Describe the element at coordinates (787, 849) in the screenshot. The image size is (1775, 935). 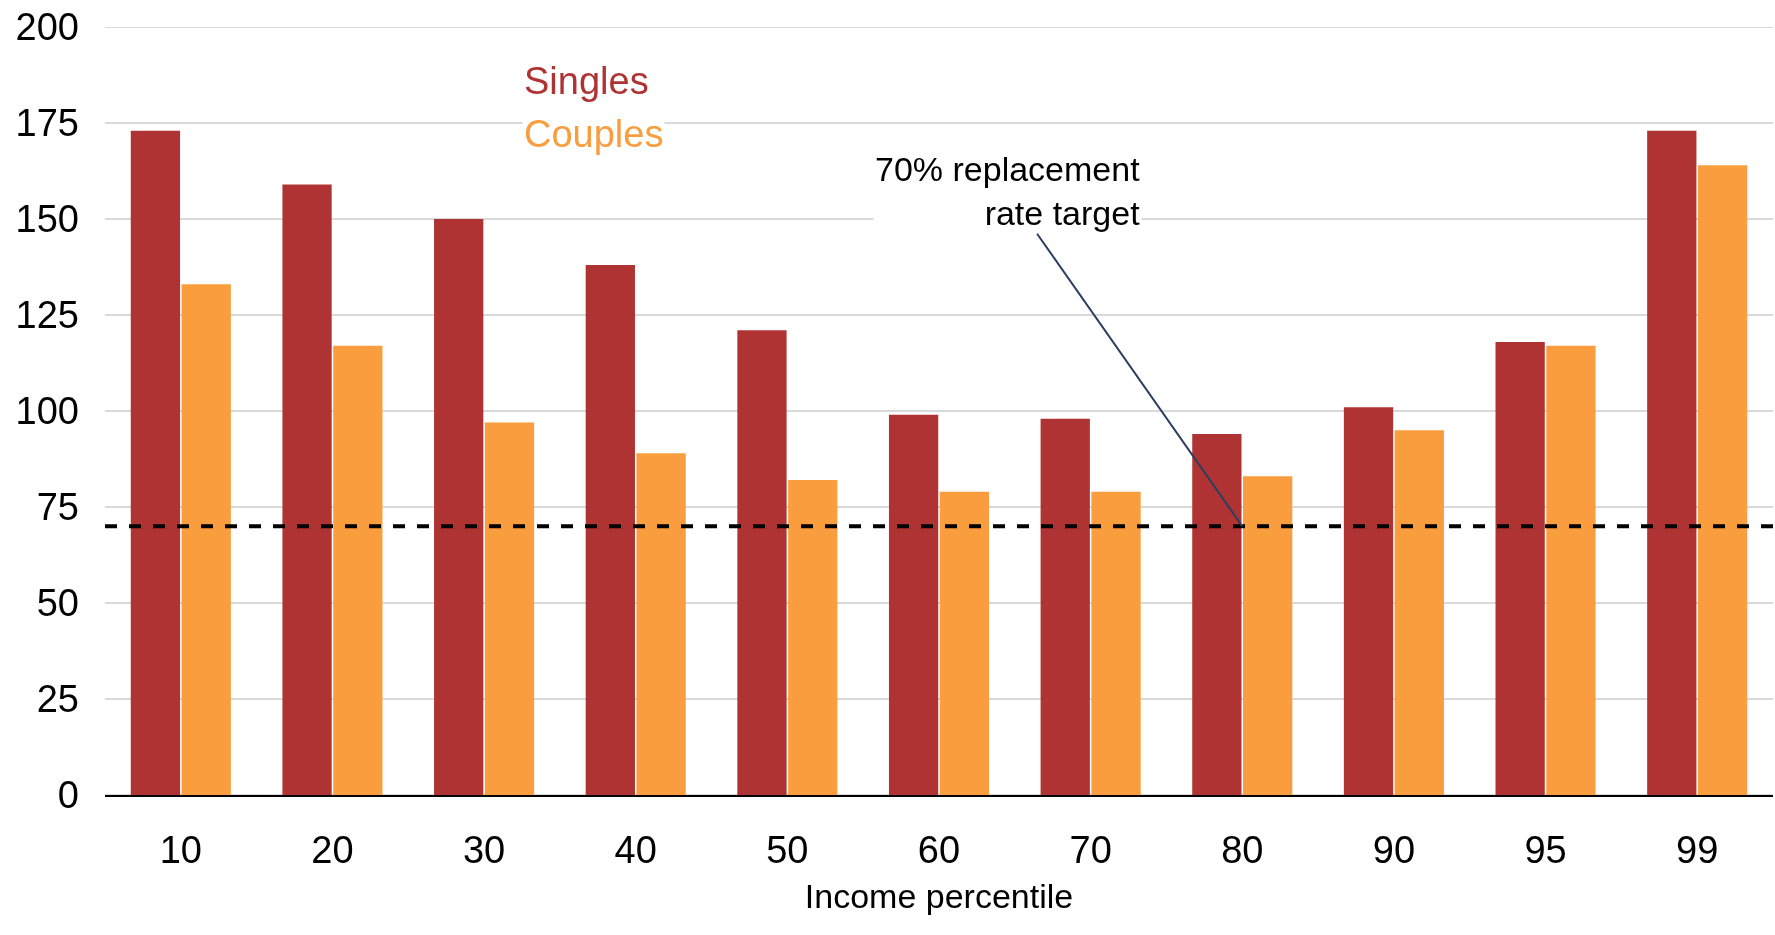
I see `x-tick-label: 50` at that location.